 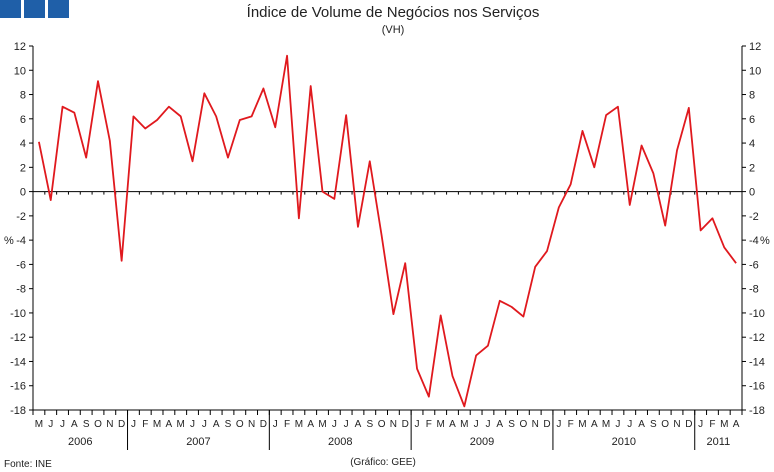 I want to click on y-tick-label-left: -12, so click(x=18, y=338).